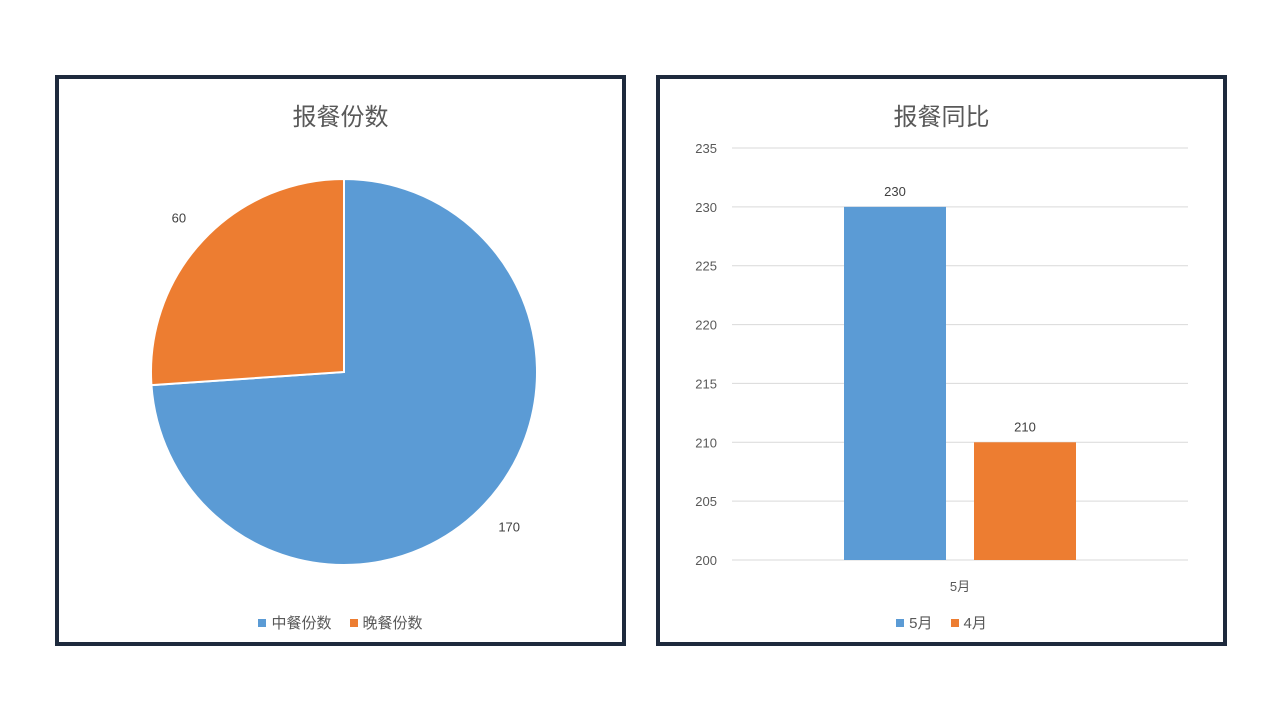  I want to click on y-tick-label: 220, so click(706, 325).